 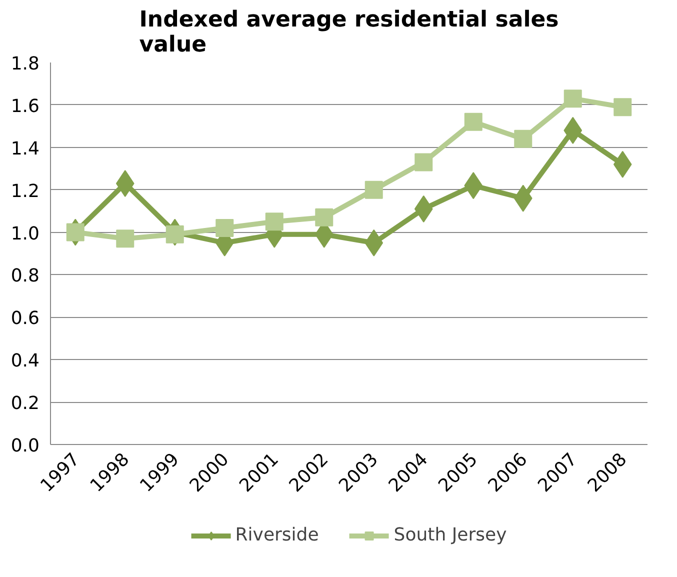 I want to click on y-tick-label: 0.4, so click(x=25, y=361).